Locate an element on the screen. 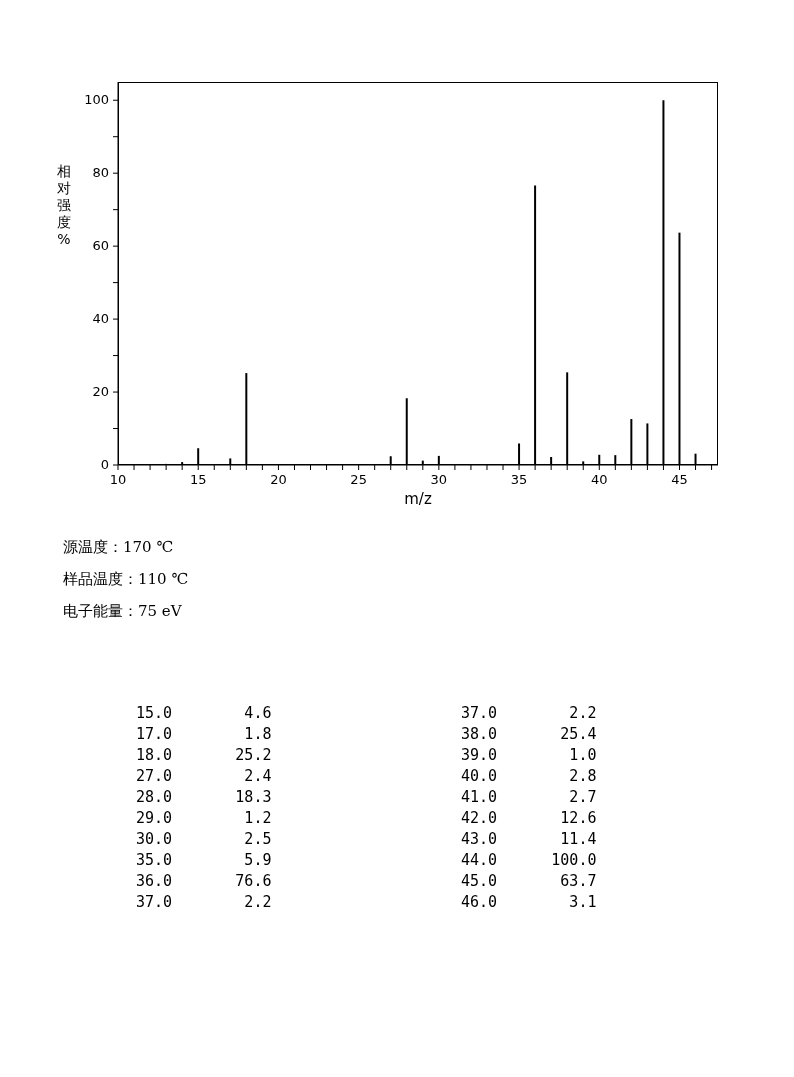  text: 42.0 12.6 is located at coordinates (529, 819).